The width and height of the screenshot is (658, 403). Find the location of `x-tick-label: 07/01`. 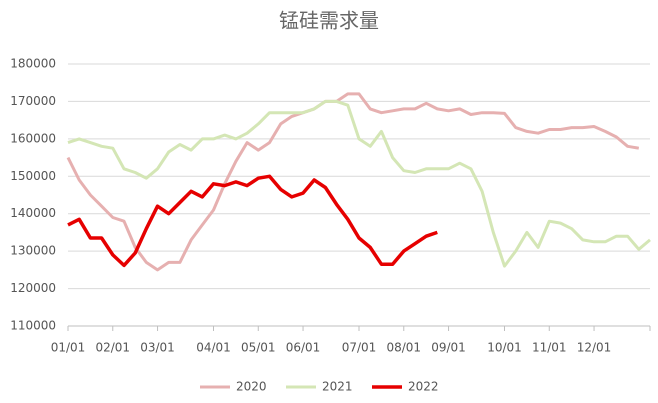

x-tick-label: 07/01 is located at coordinates (359, 348).